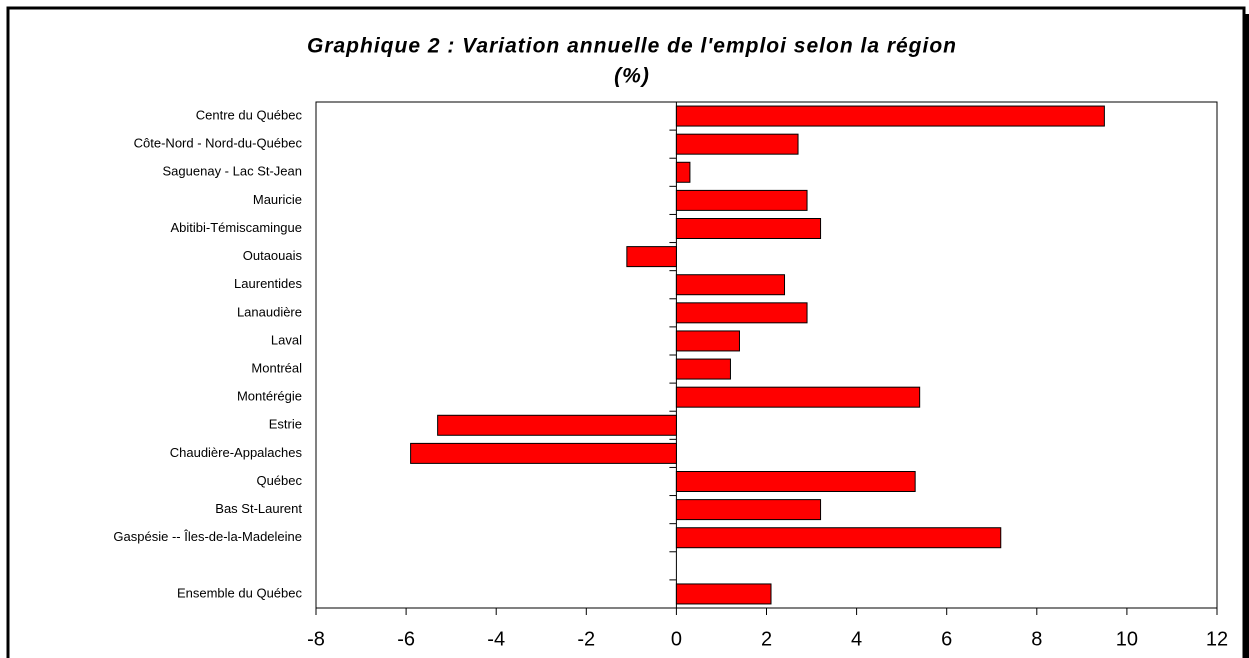 This screenshot has height=658, width=1249. What do you see at coordinates (268, 283) in the screenshot?
I see `y-tick-label: Laurentides` at bounding box center [268, 283].